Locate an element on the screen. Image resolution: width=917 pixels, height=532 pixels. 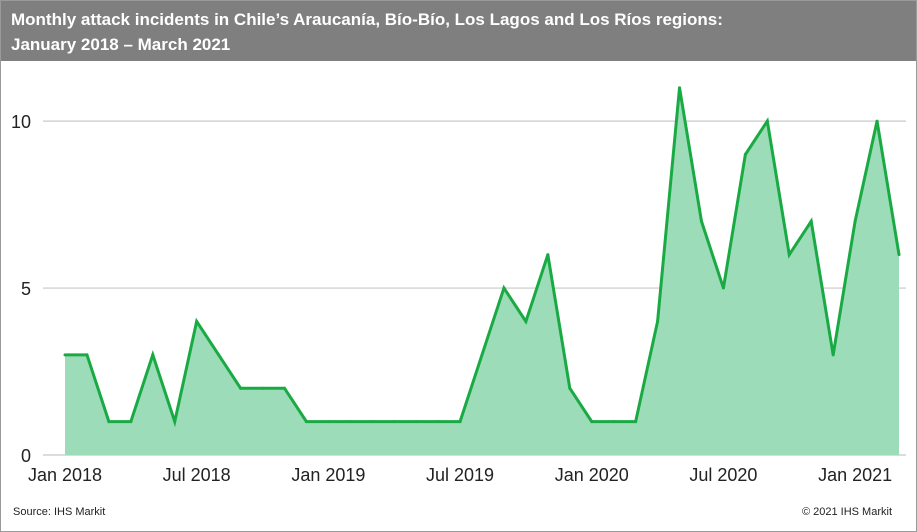
x-tick-label-2019-07: Jul 2019 is located at coordinates (460, 475).